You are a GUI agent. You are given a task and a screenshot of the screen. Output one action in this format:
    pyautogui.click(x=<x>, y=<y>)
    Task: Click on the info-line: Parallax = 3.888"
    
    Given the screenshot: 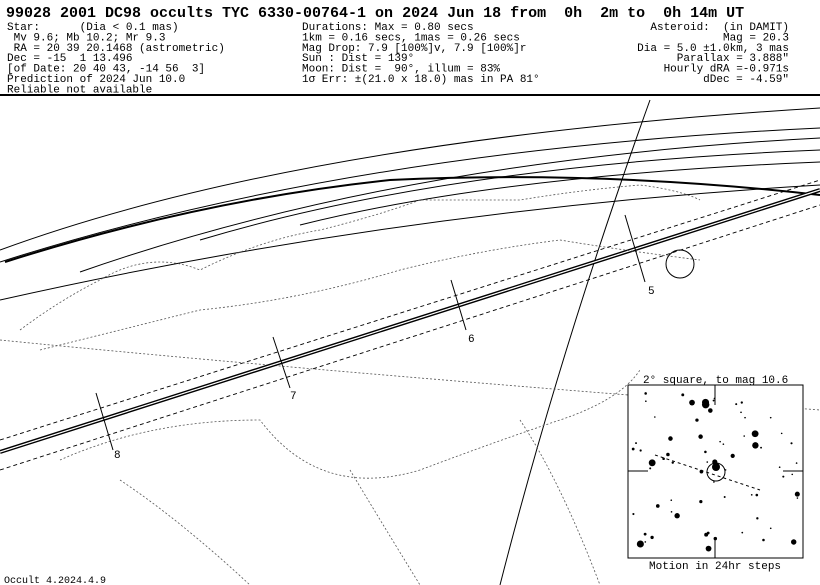 What is the action you would take?
    pyautogui.click(x=733, y=59)
    